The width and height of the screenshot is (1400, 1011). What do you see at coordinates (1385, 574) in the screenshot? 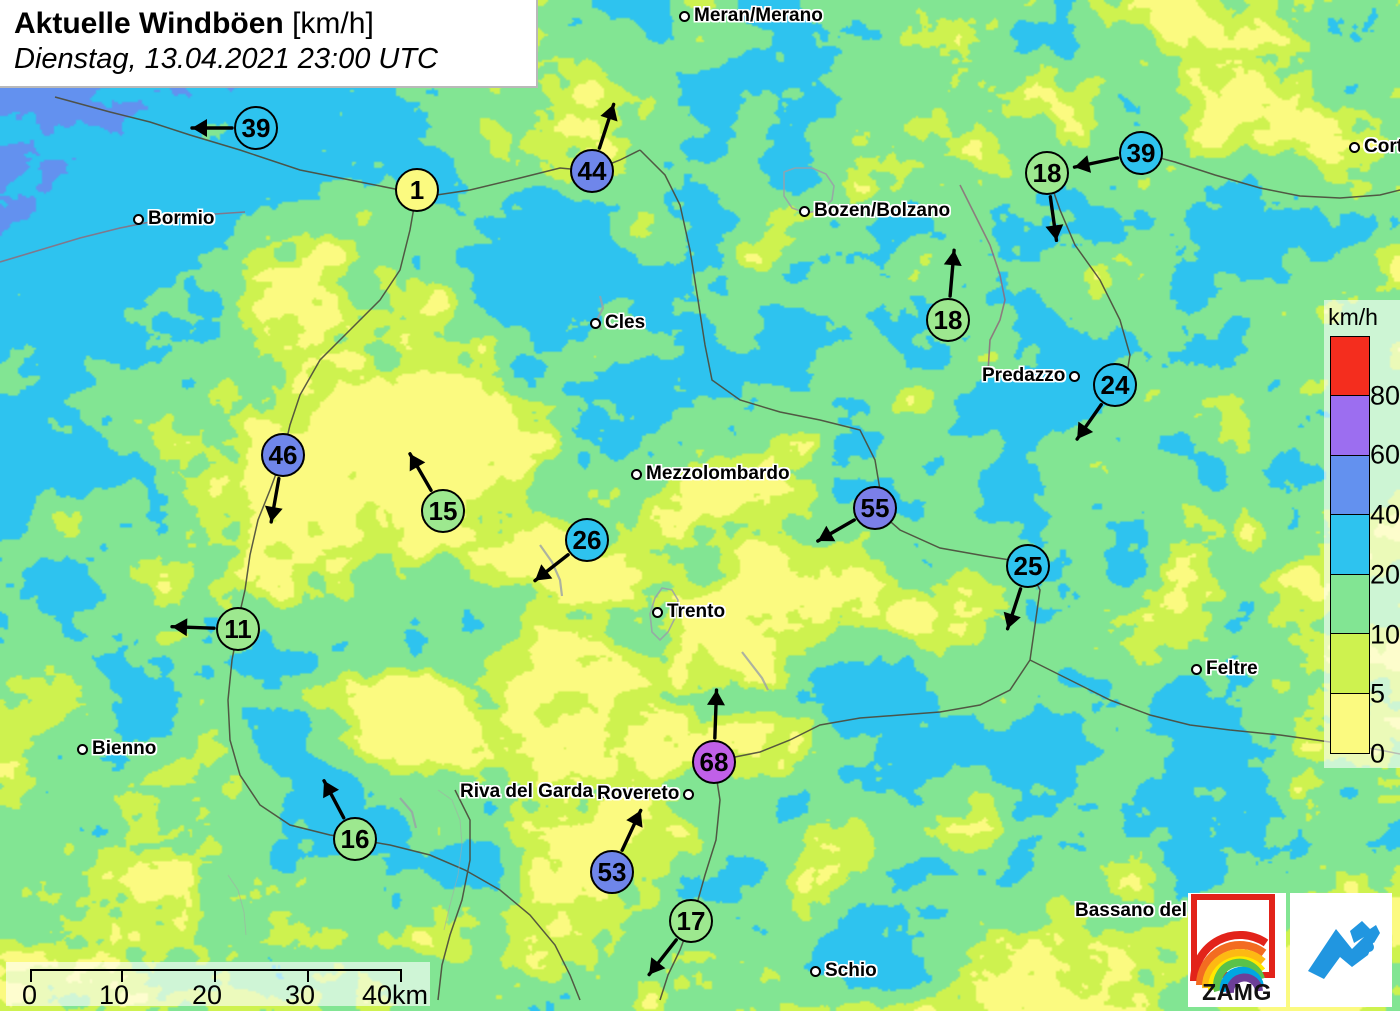
I see `legend-tick: 20` at bounding box center [1385, 574].